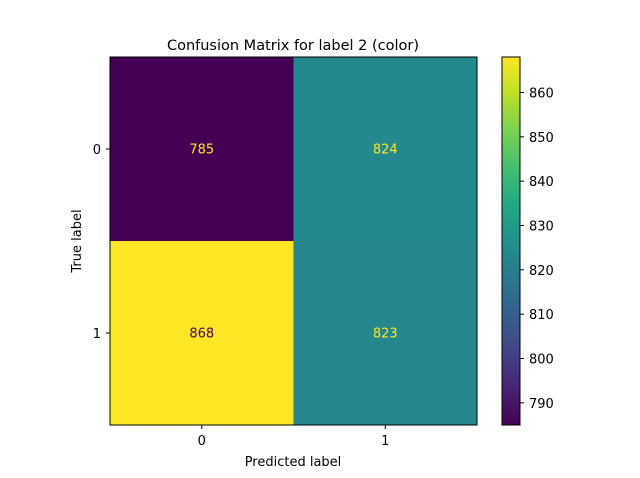 This screenshot has height=478, width=640. Describe the element at coordinates (511, 241) in the screenshot. I see `colorbar` at that location.